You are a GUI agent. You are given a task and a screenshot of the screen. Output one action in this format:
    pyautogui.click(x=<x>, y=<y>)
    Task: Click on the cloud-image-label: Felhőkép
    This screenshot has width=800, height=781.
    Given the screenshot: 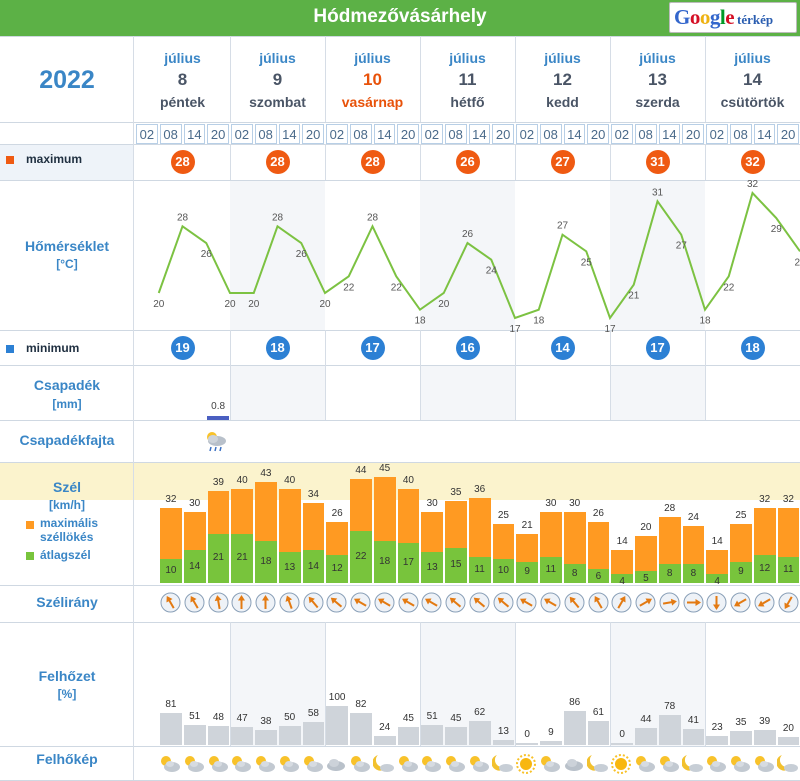 What is the action you would take?
    pyautogui.click(x=67, y=759)
    